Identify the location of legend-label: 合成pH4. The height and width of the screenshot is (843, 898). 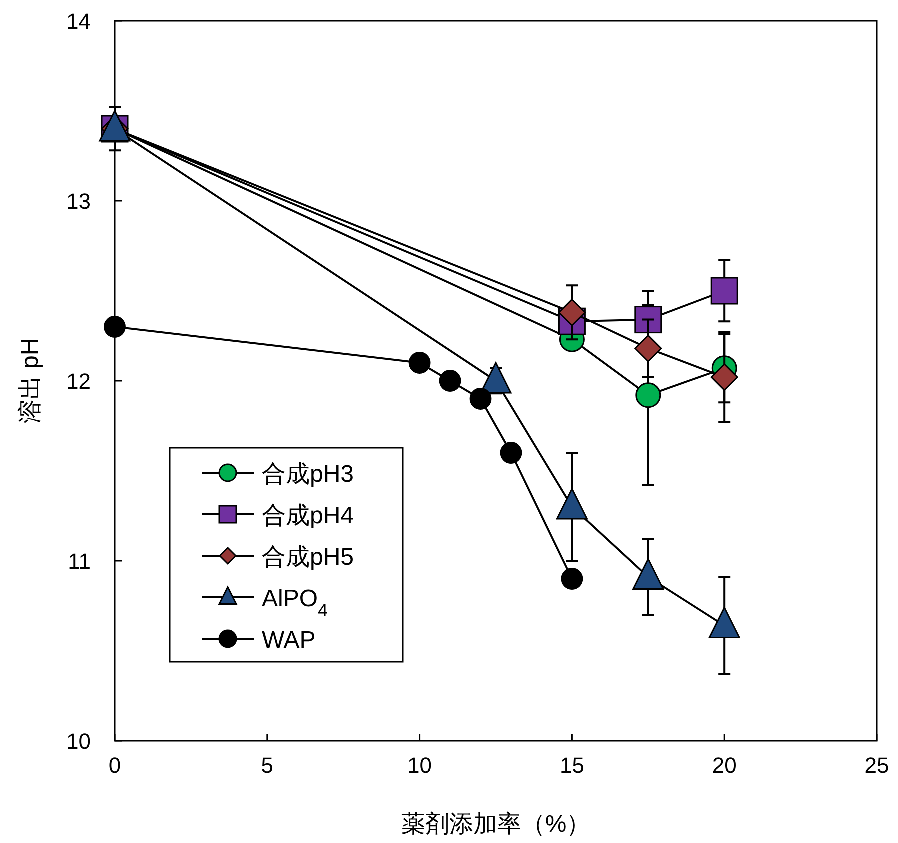
(308, 516).